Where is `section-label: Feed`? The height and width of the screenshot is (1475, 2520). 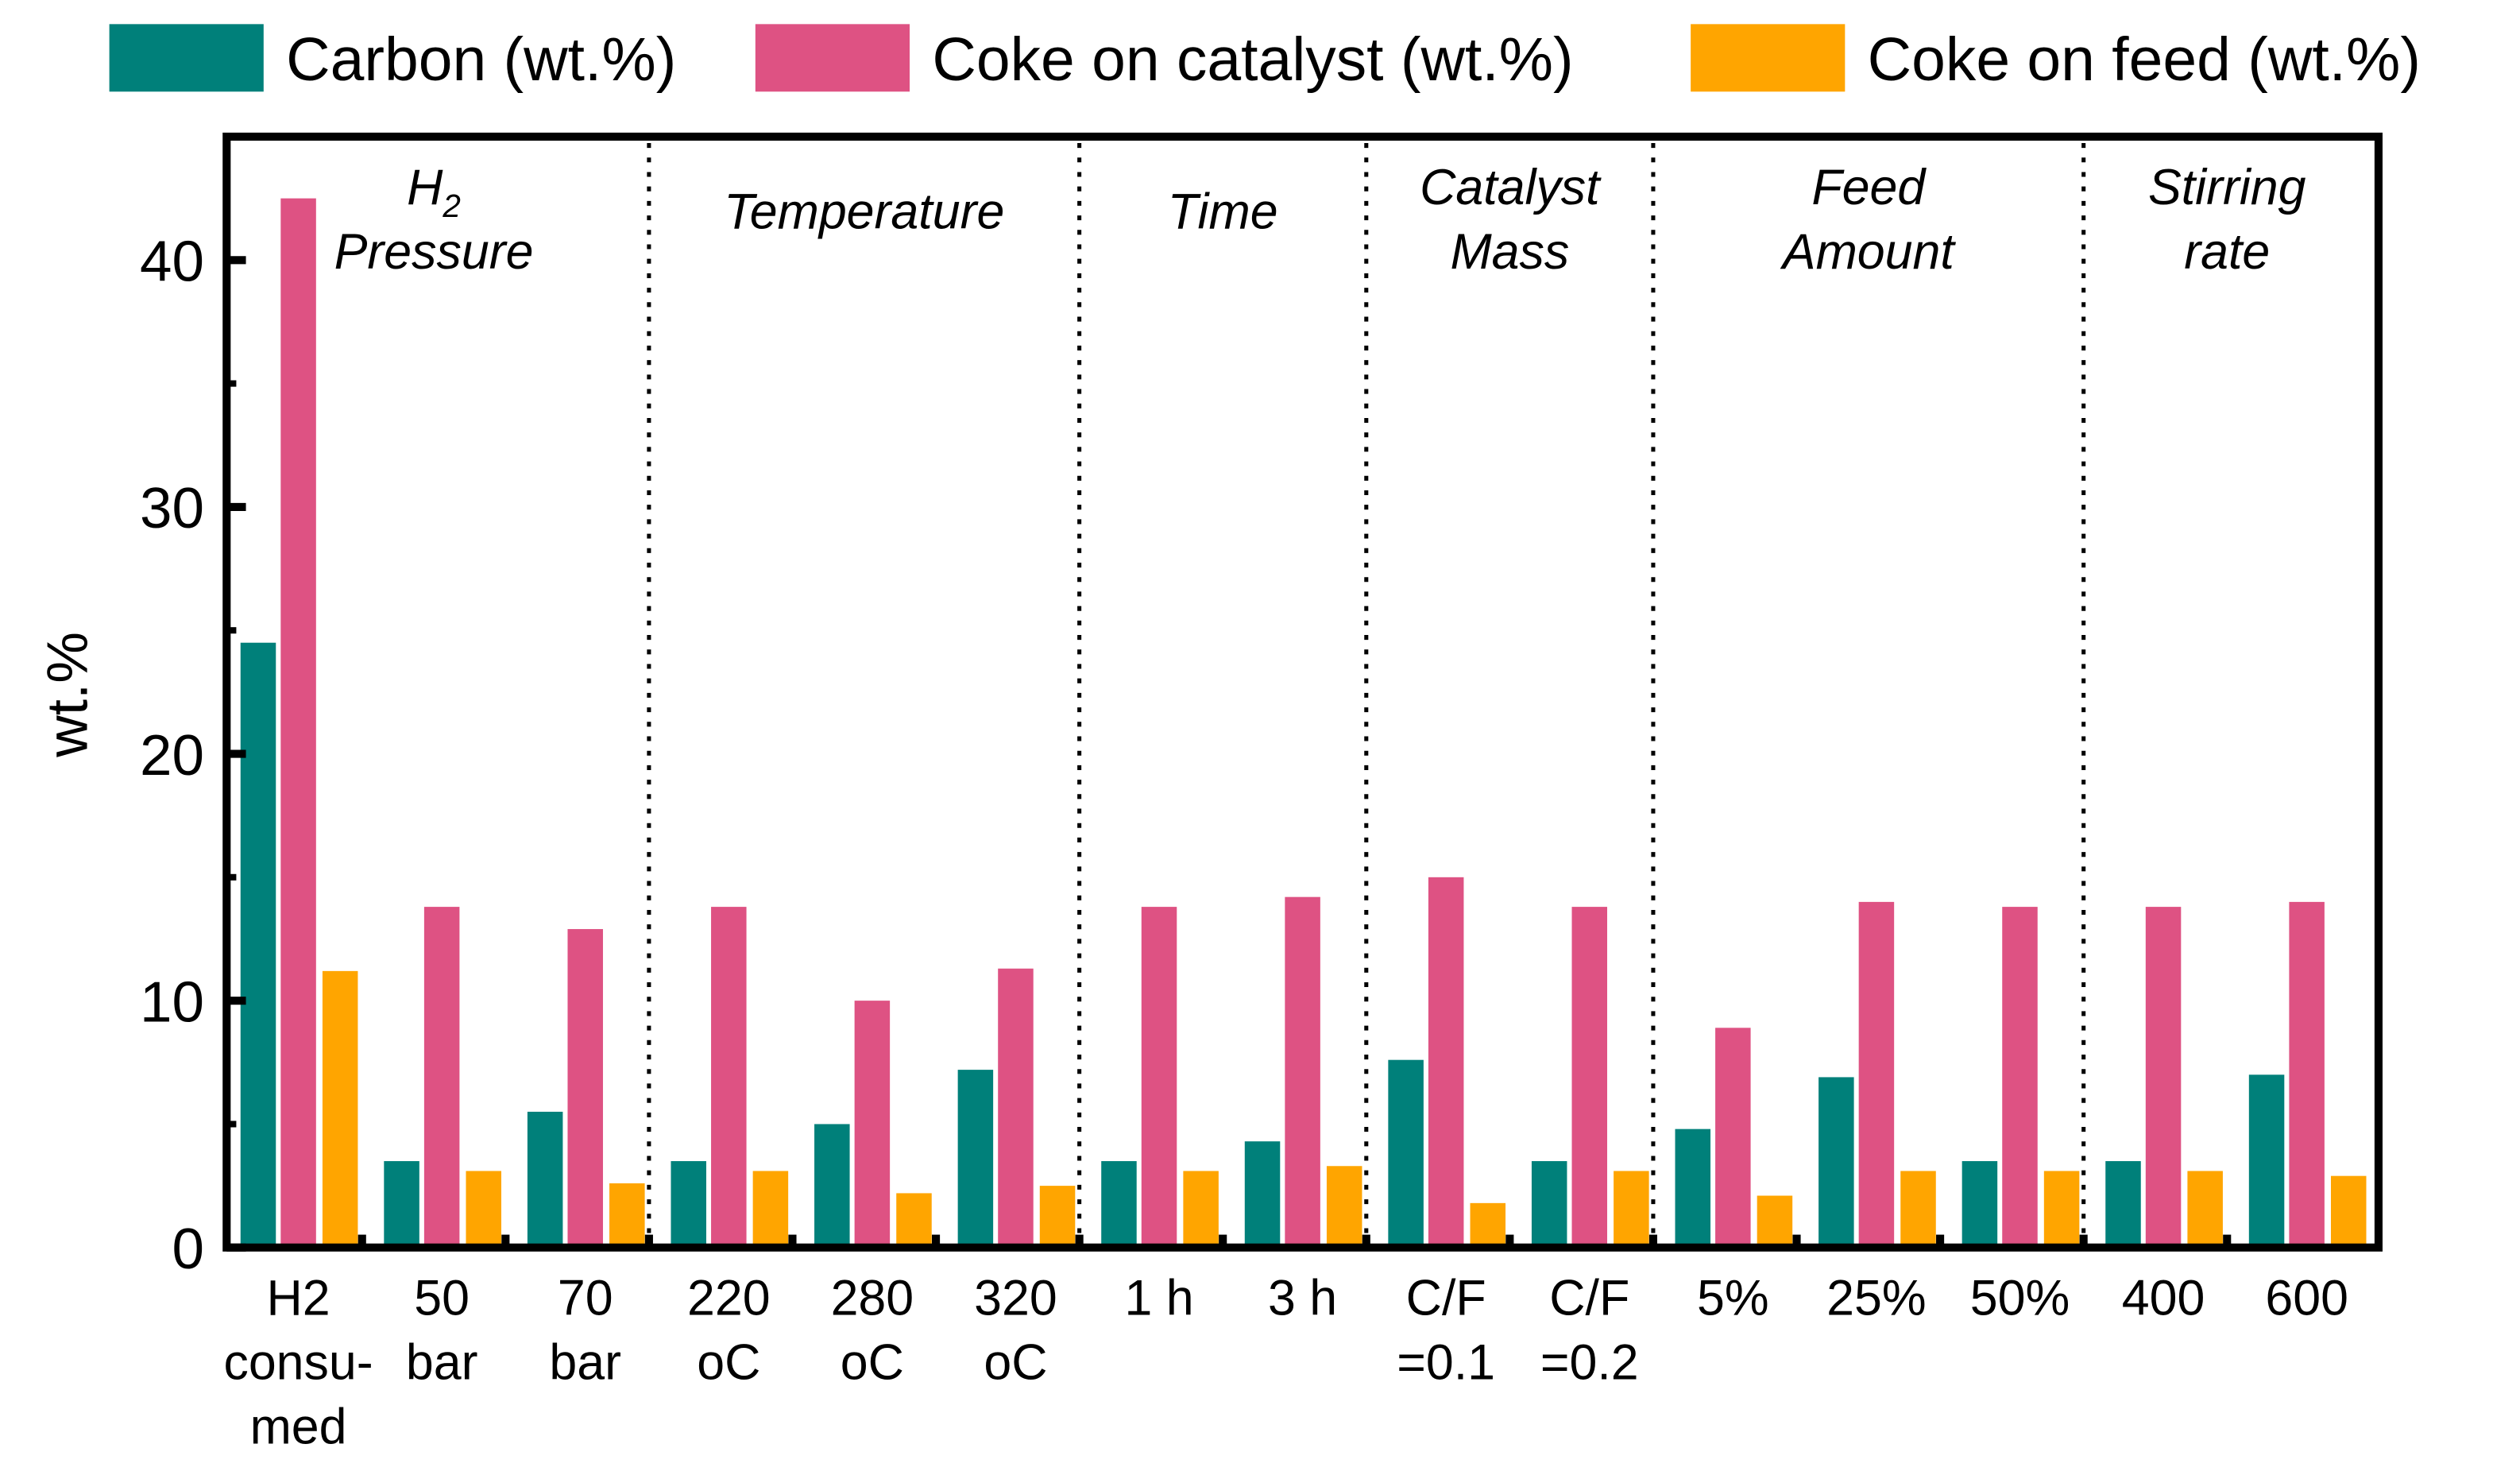
section-label: Feed is located at coordinates (1869, 187).